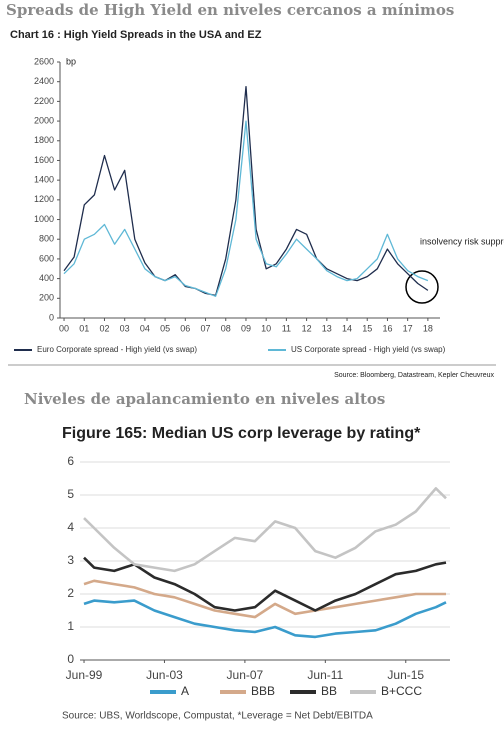  I want to click on x-tick-label: Jun-15, so click(405, 675).